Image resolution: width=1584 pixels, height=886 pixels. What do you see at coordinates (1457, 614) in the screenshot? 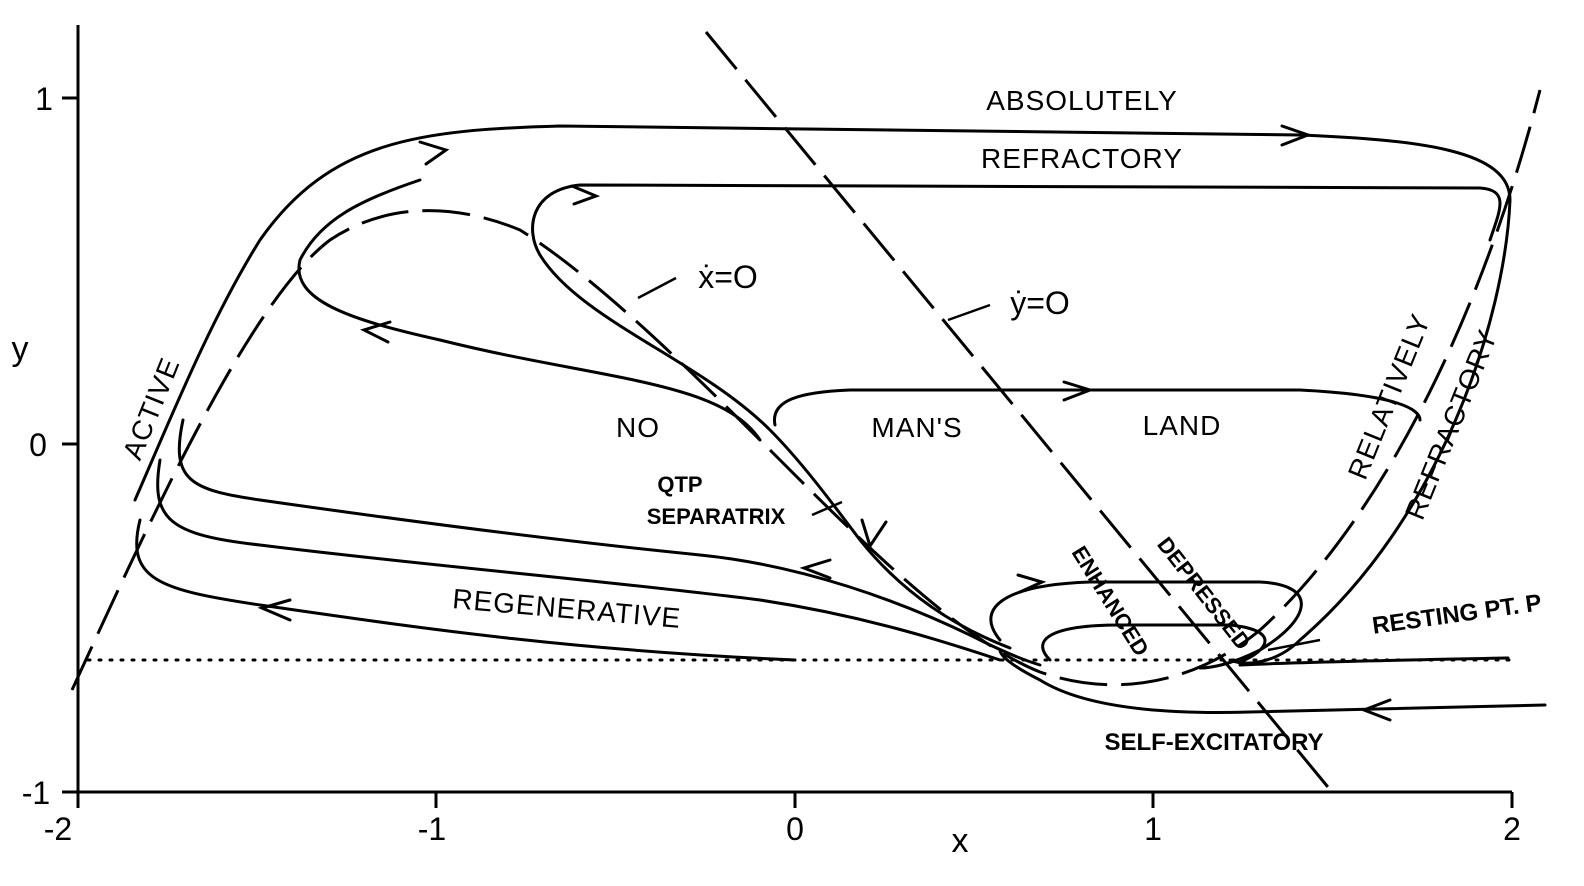
I see `resting-point-label: RESTING PT. P` at bounding box center [1457, 614].